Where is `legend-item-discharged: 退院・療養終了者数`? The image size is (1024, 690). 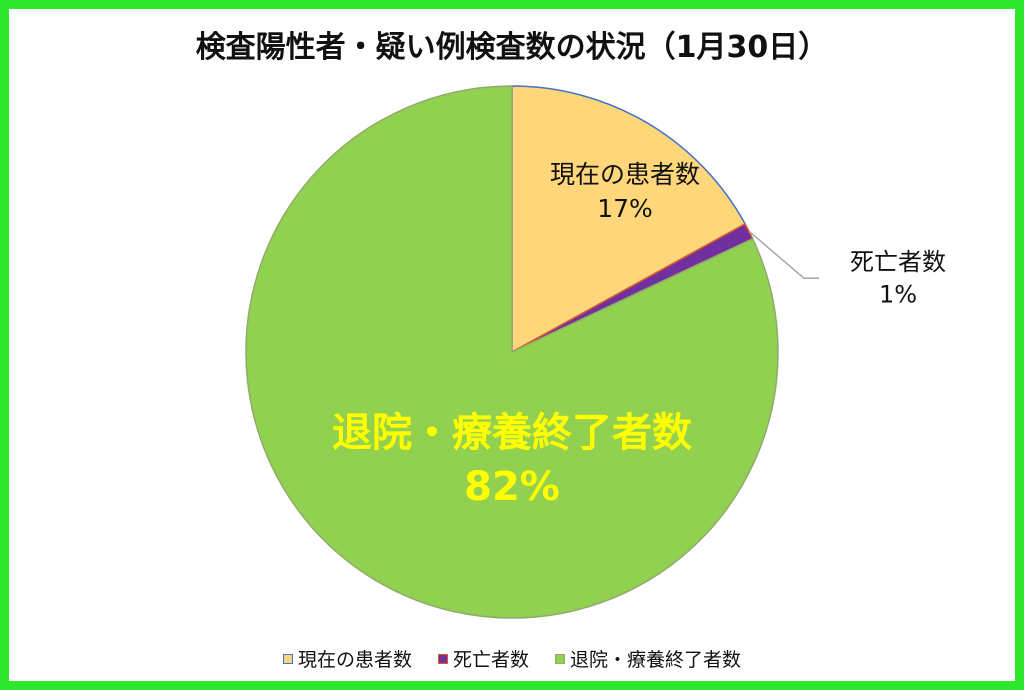
legend-item-discharged: 退院・療養終了者数 is located at coordinates (648, 658).